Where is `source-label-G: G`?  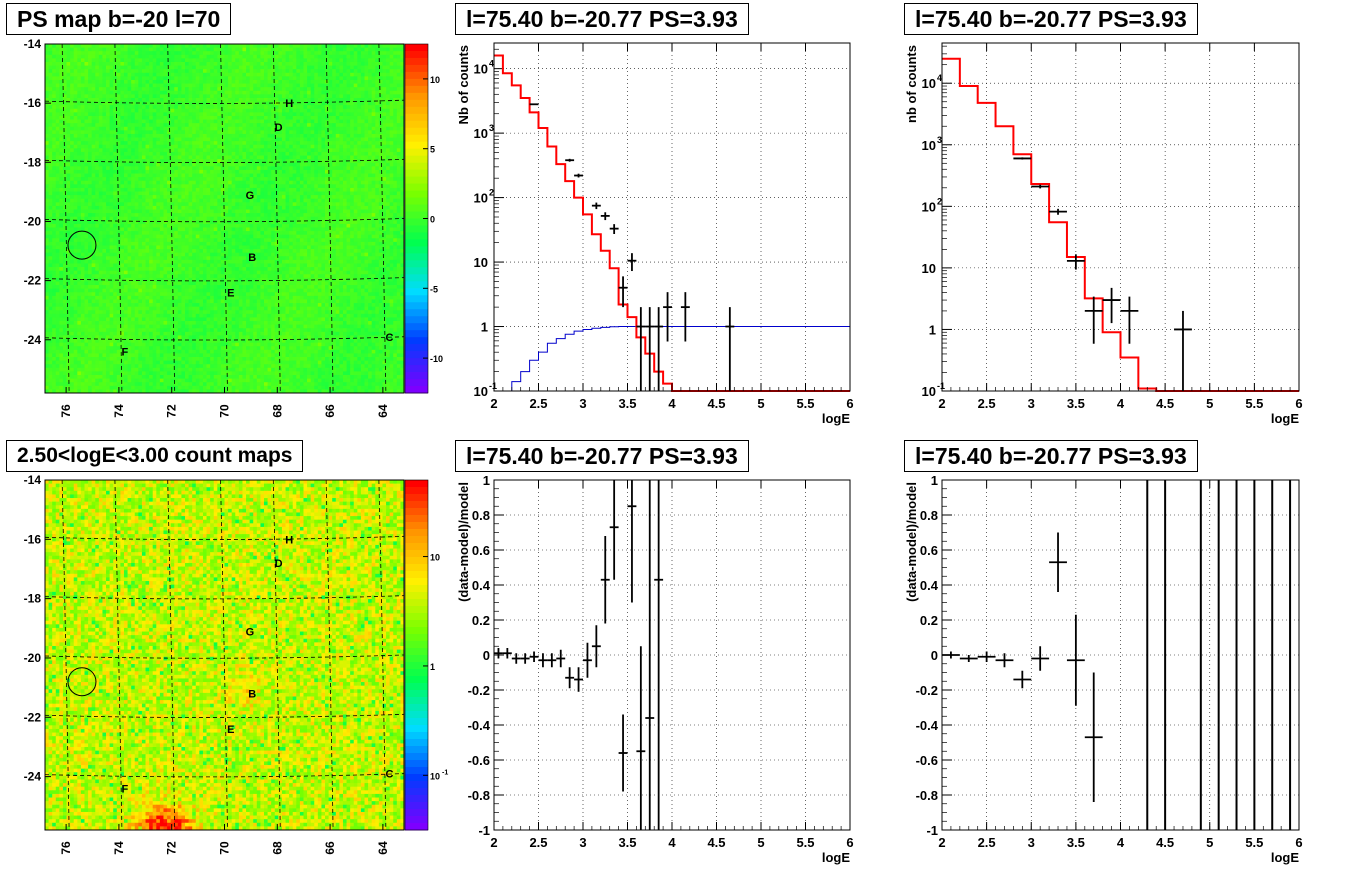
source-label-G: G is located at coordinates (250, 632).